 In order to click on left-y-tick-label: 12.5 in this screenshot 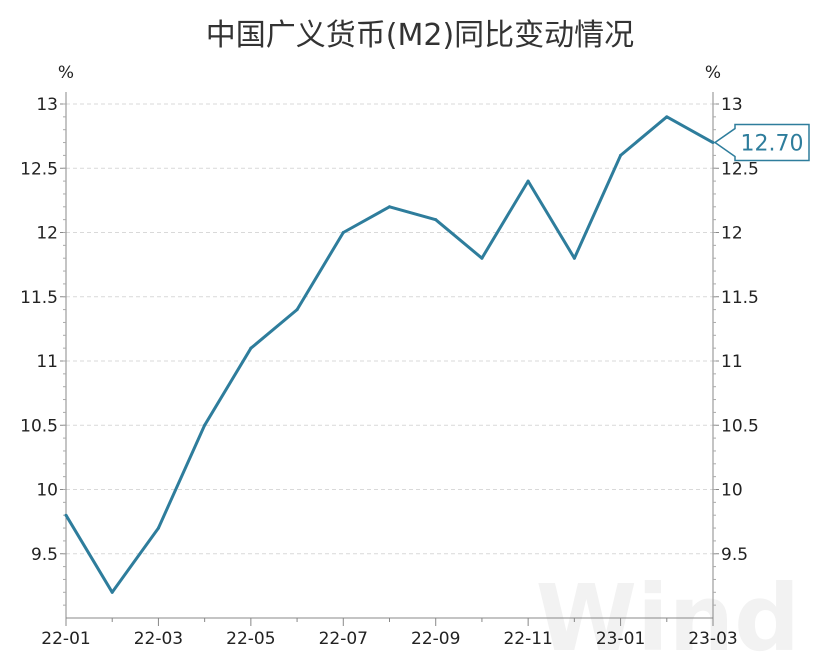, I will do `click(39, 169)`.